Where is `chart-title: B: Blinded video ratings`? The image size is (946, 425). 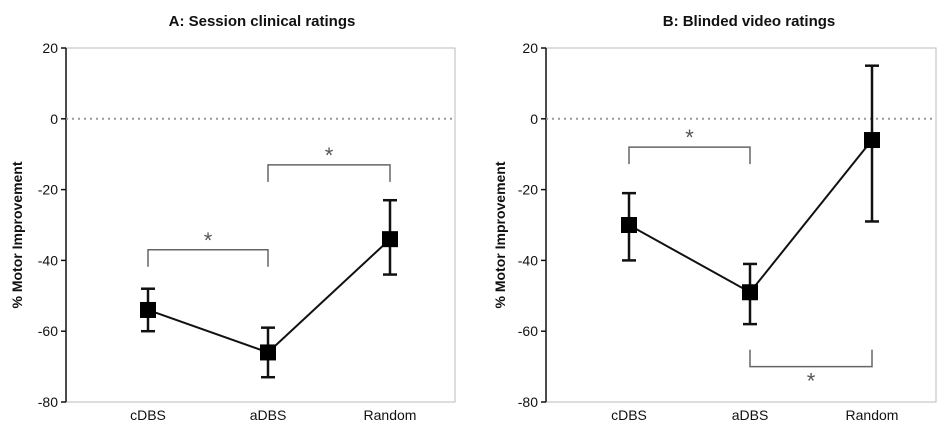
chart-title: B: Blinded video ratings is located at coordinates (749, 21).